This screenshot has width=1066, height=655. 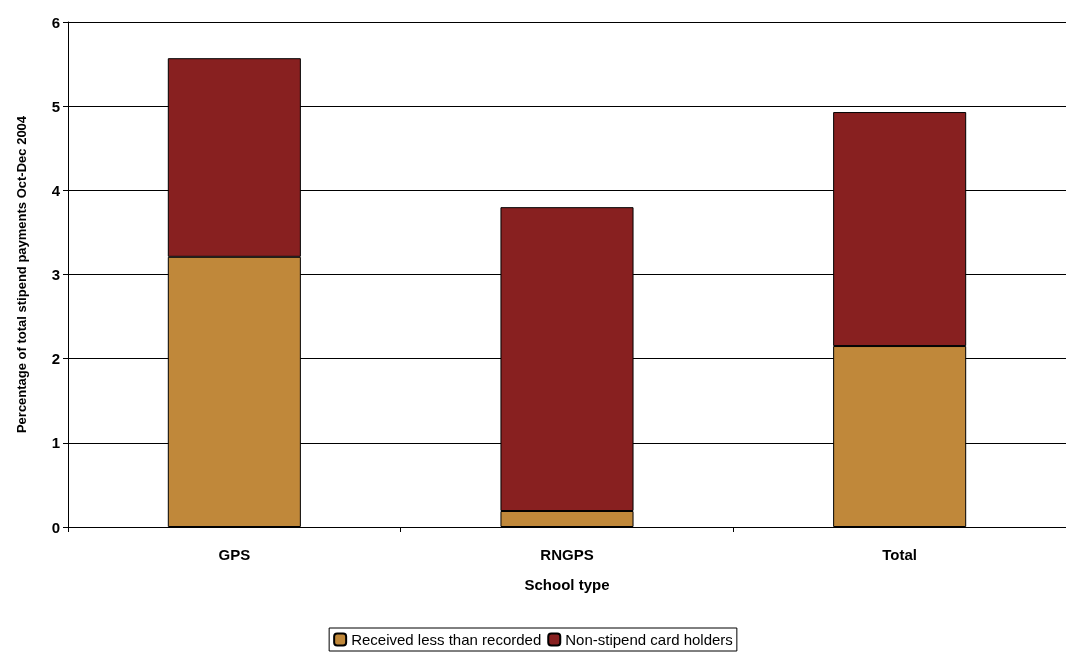 I want to click on legend-label: Non-stipend card holders, so click(x=649, y=639).